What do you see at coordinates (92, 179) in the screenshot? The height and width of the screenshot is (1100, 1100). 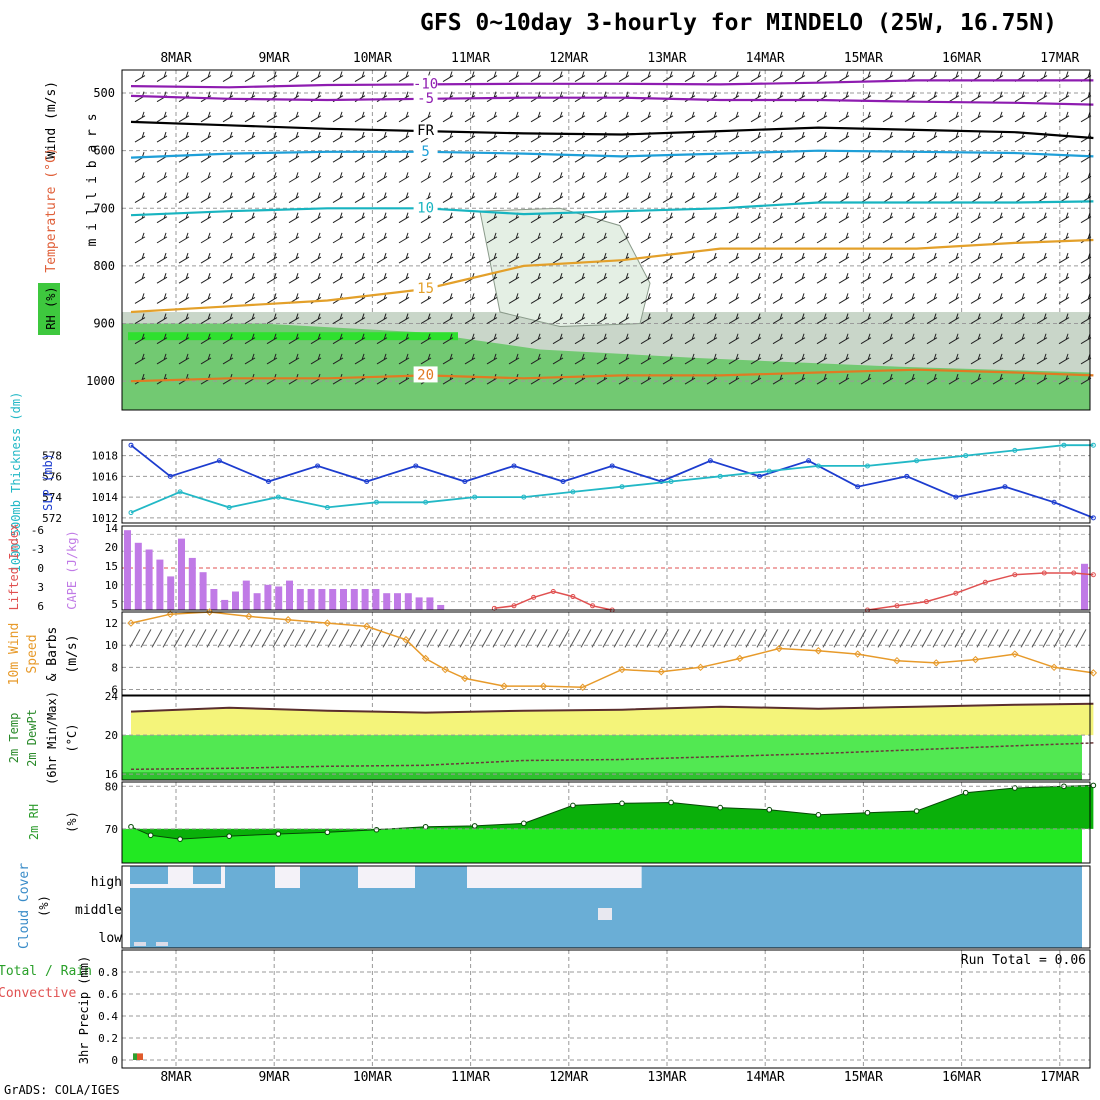 I see `pressure-axis-label: m i l l i b a r s` at bounding box center [92, 179].